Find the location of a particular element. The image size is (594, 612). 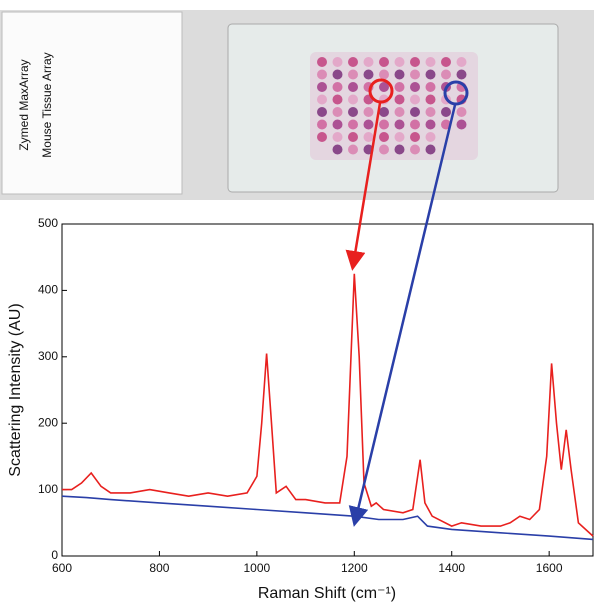

y-tick-label: 300 is located at coordinates (48, 356).